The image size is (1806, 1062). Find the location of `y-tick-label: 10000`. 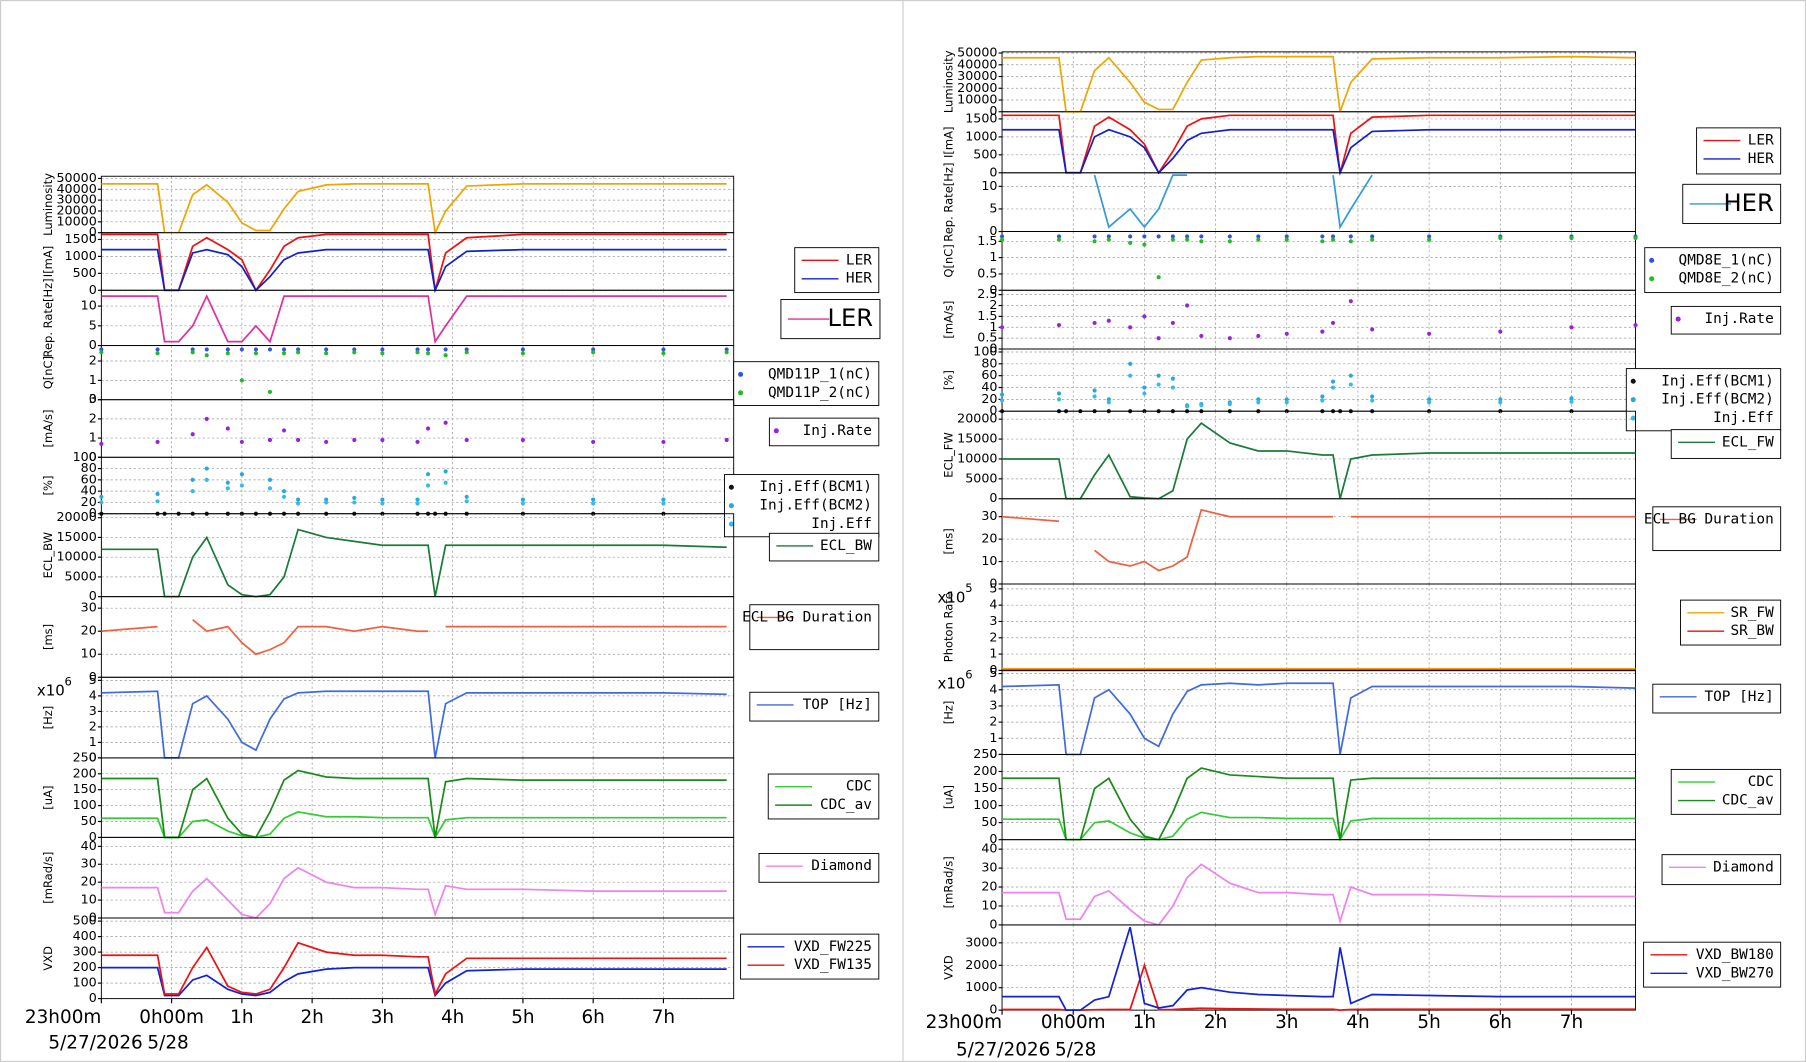

y-tick-label: 10000 is located at coordinates (977, 457).